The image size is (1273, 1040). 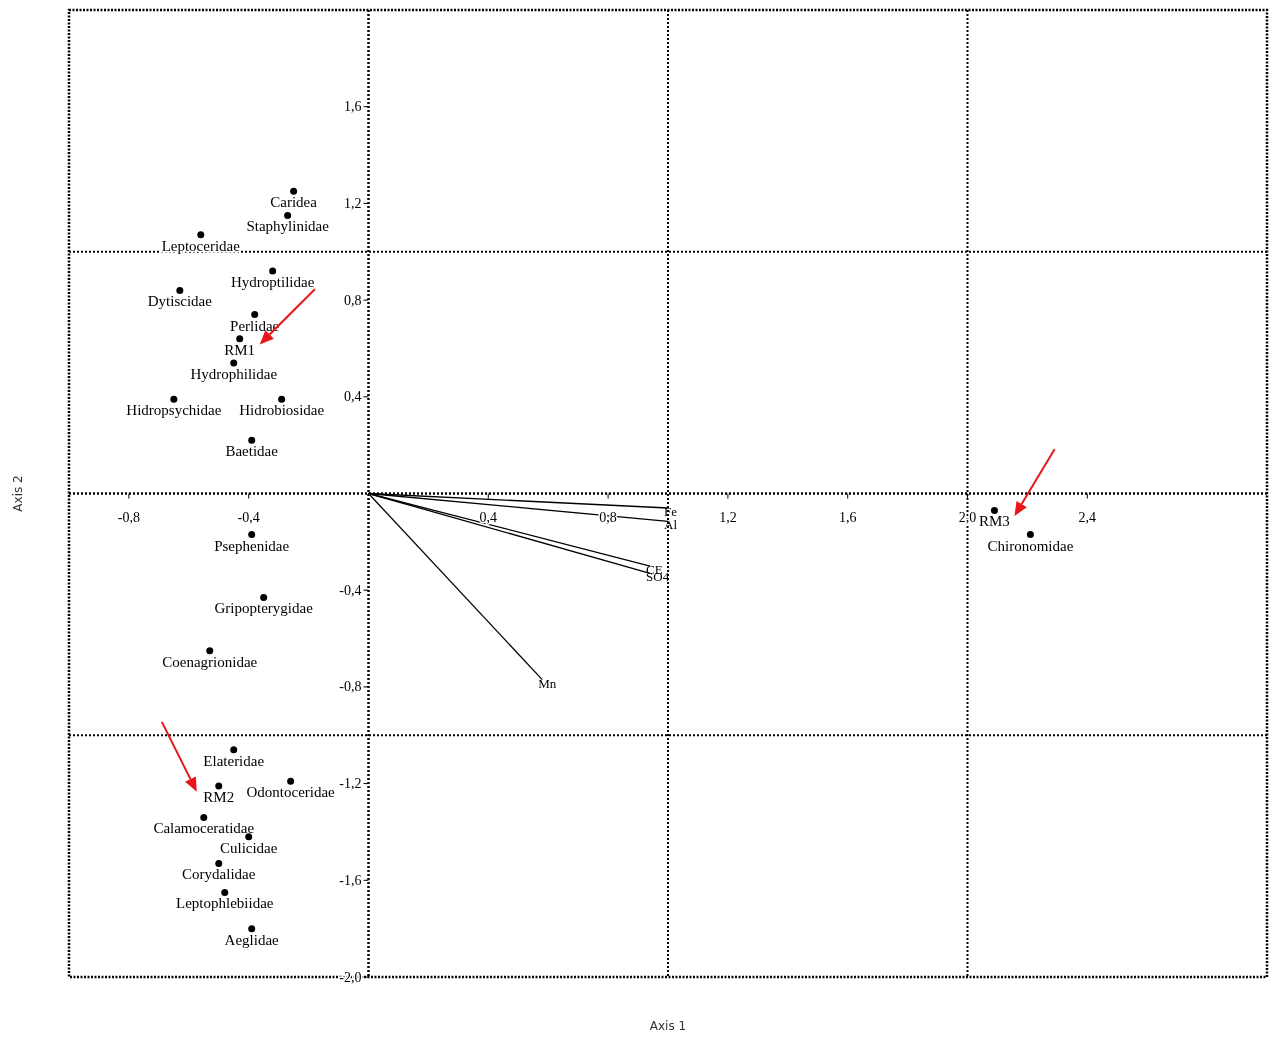 What do you see at coordinates (671, 512) in the screenshot?
I see `series-label: Fe` at bounding box center [671, 512].